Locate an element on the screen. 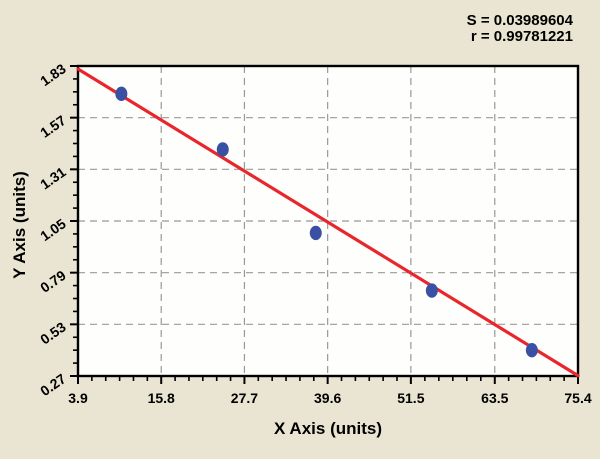 This screenshot has height=459, width=600. r-value-label: r = 0.99781221 is located at coordinates (521, 36).